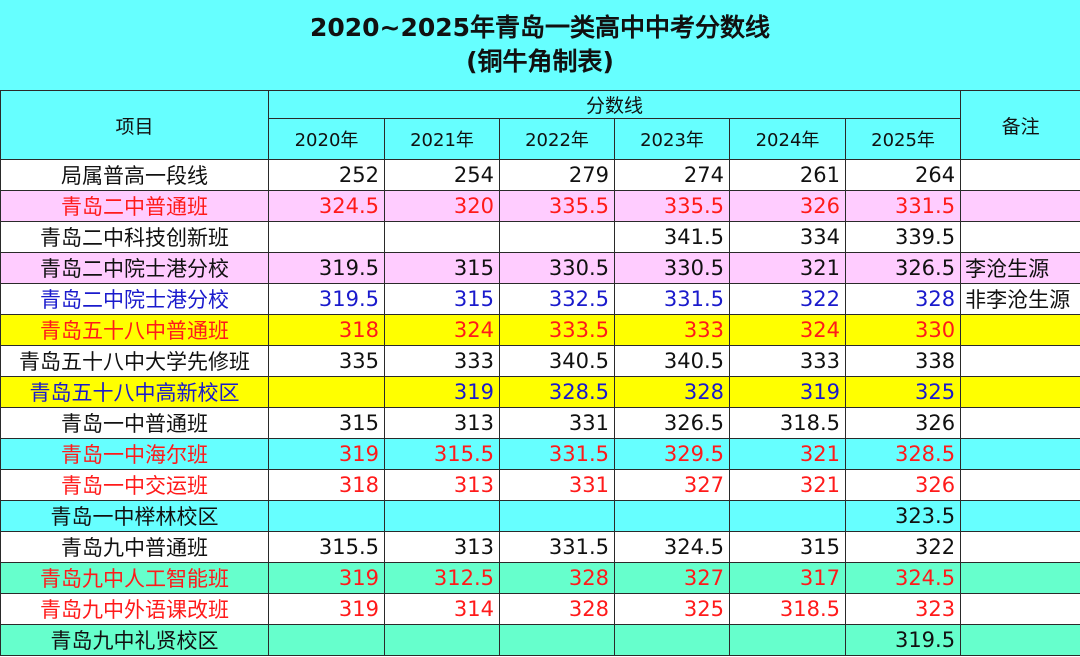  What do you see at coordinates (557, 330) in the screenshot?
I see `score-cell-2022: 333.5` at bounding box center [557, 330].